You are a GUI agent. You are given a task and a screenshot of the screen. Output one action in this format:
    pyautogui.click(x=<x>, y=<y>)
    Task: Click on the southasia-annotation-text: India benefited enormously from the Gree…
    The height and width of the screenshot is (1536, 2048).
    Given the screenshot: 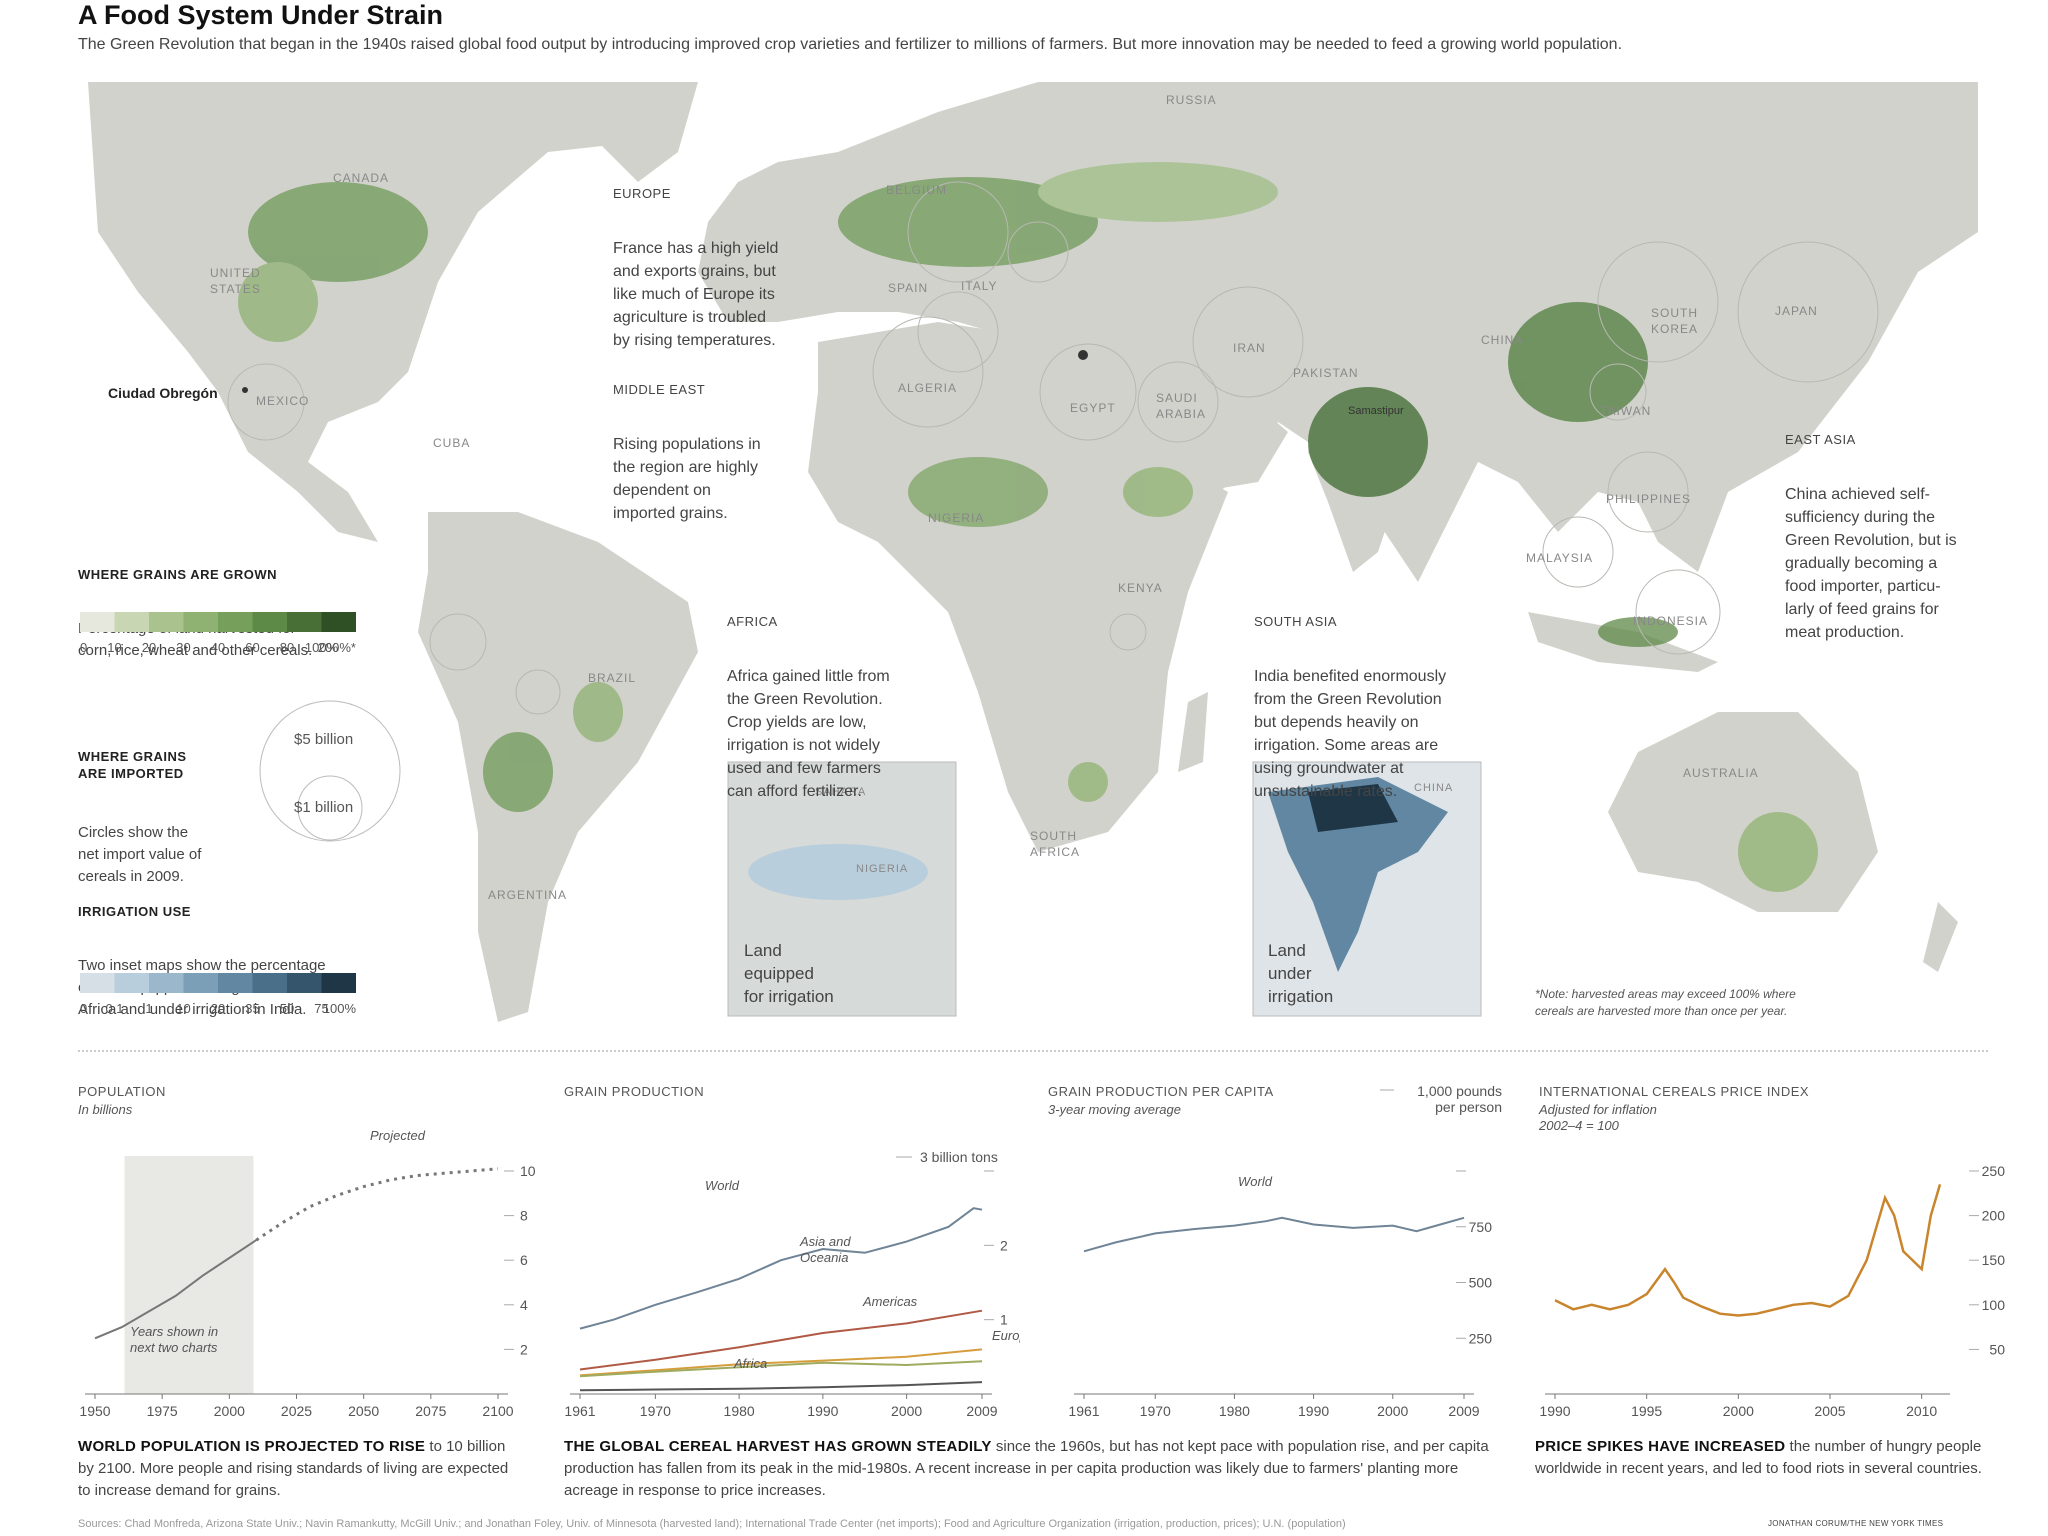 What is the action you would take?
    pyautogui.click(x=1350, y=734)
    